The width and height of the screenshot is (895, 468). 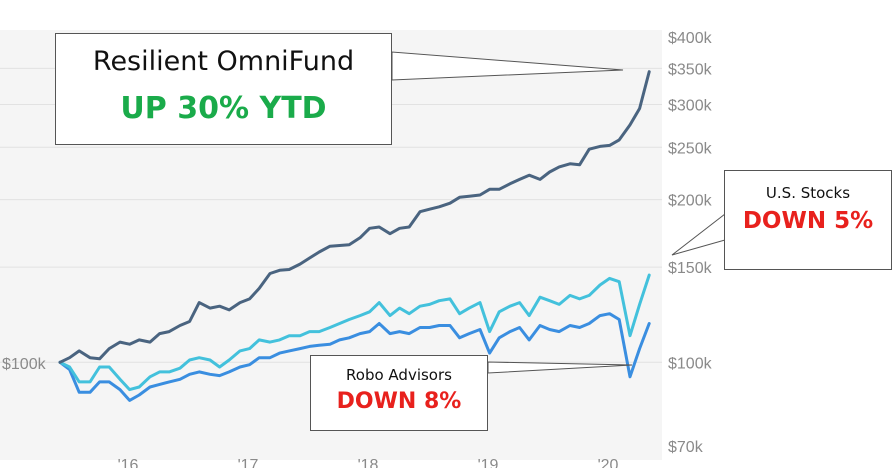 What do you see at coordinates (248, 462) in the screenshot?
I see `x-tick-label: '17` at bounding box center [248, 462].